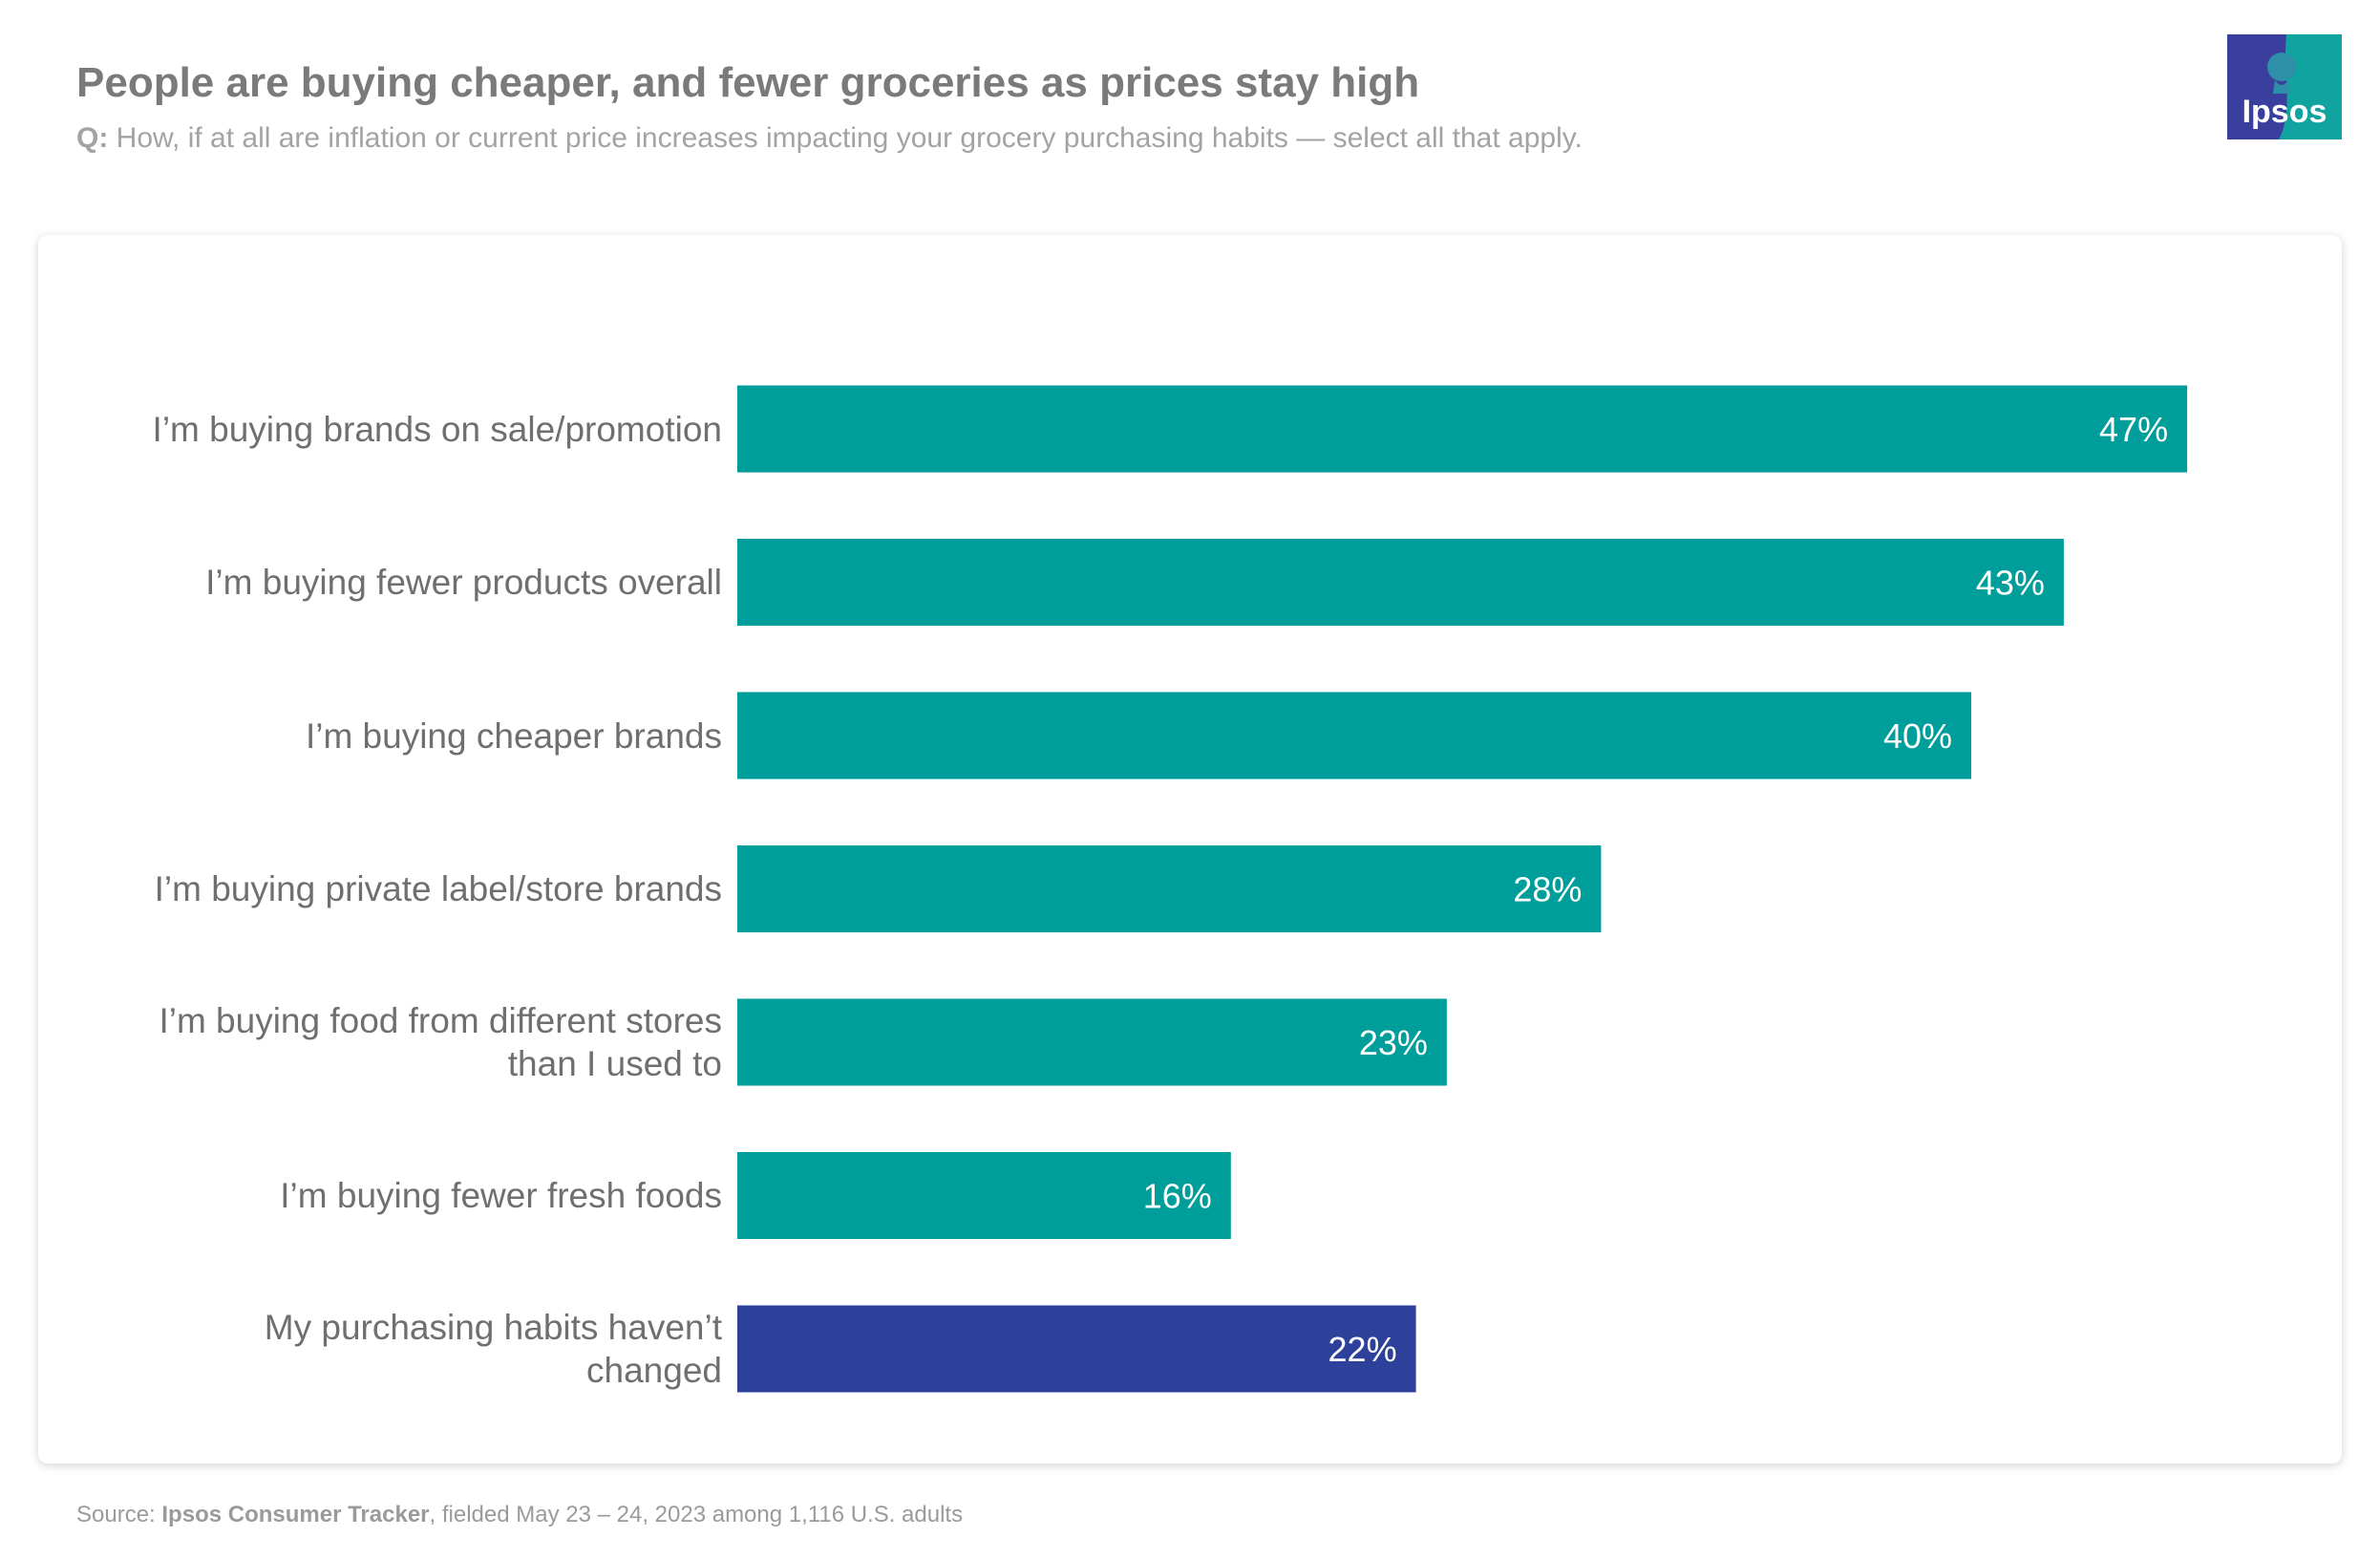  I want to click on category-label: I’m buying private label/store brands, so click(439, 889).